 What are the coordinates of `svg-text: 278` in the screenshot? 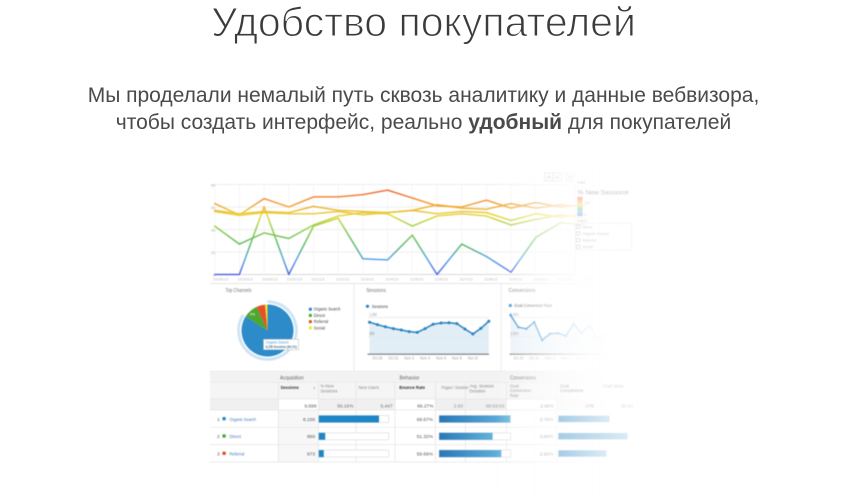 It's located at (590, 406).